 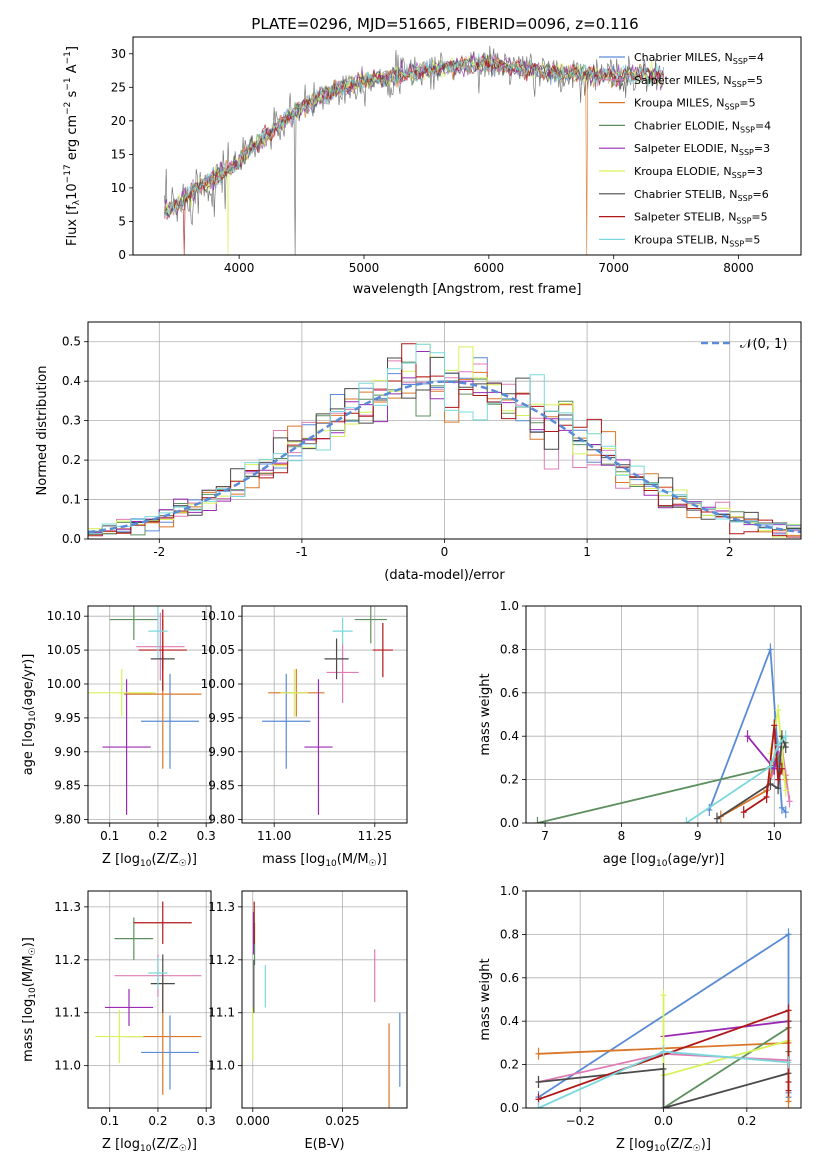 I want to click on label-part: λ, so click(x=77, y=202).